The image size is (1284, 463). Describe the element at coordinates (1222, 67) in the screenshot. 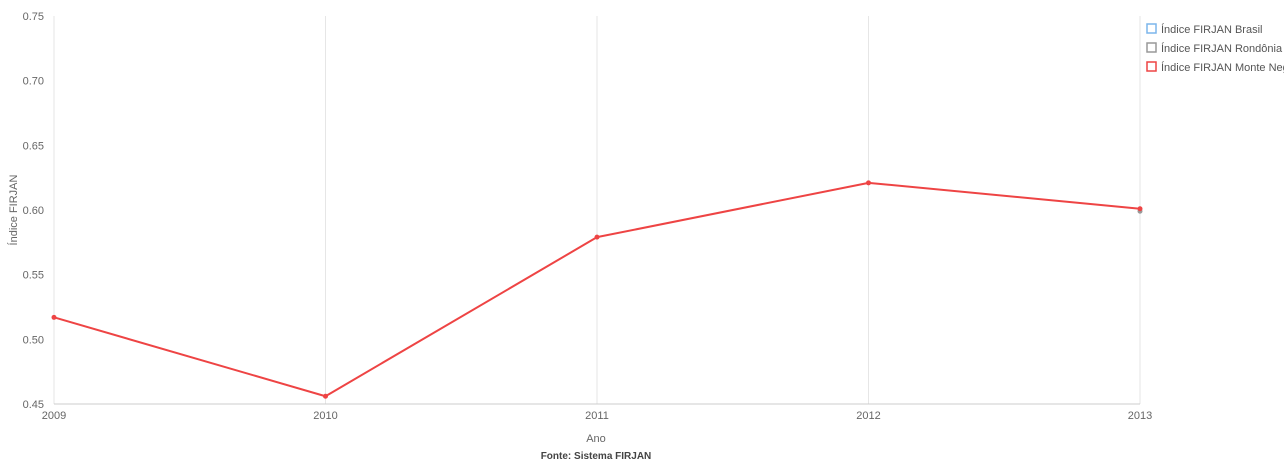

I see `legend-label-monte-negro: Índice FIRJAN Monte Negro` at that location.